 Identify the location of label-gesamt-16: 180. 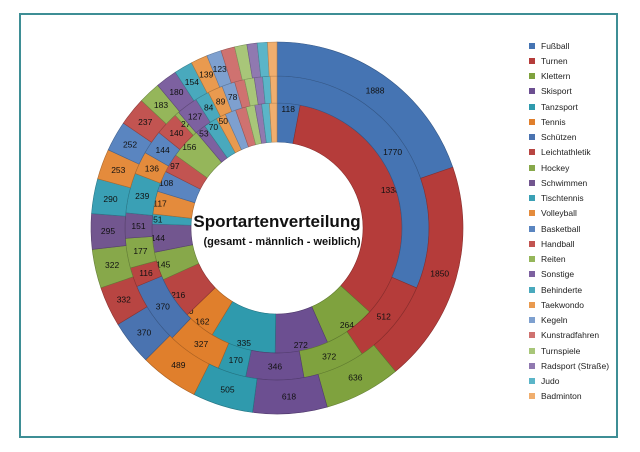
(176, 92).